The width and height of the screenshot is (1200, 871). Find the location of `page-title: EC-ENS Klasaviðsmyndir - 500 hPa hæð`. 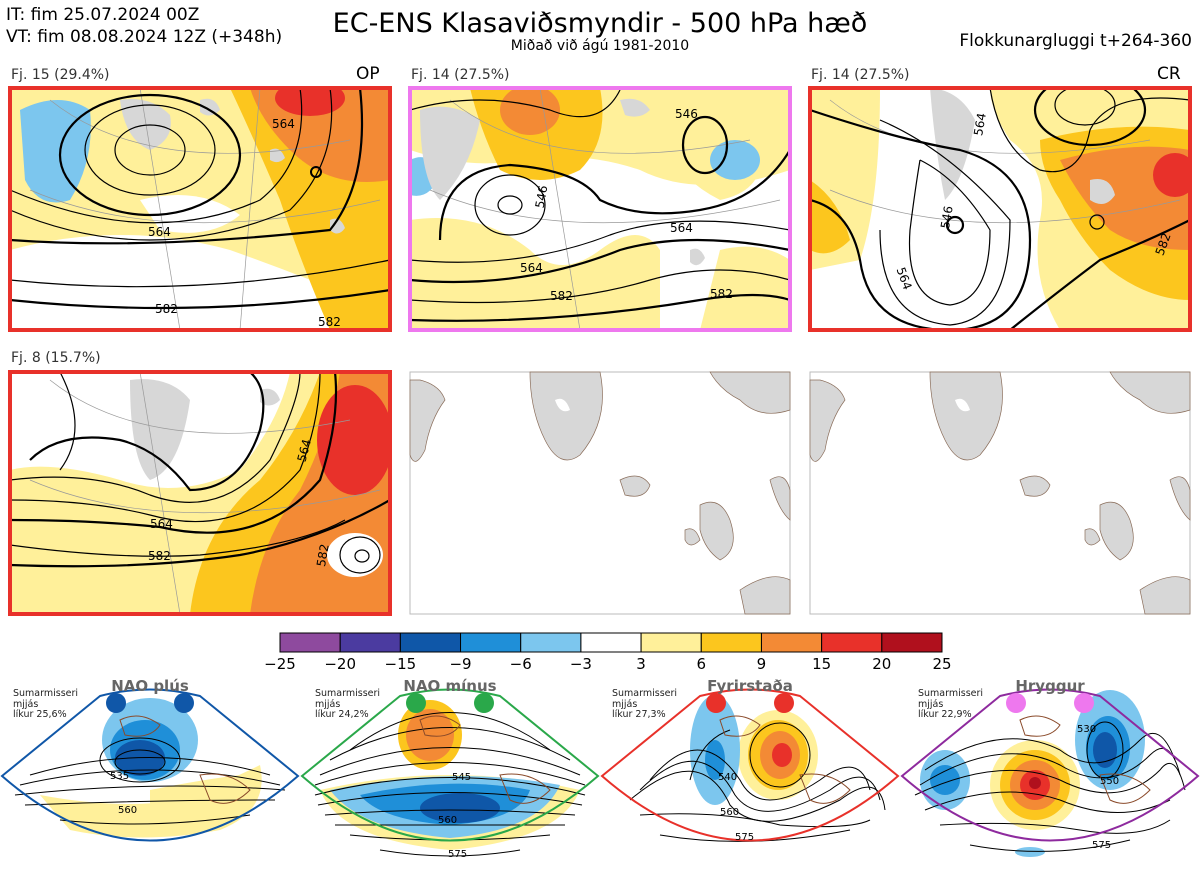

page-title: EC-ENS Klasaviðsmyndir - 500 hPa hæð is located at coordinates (600, 23).